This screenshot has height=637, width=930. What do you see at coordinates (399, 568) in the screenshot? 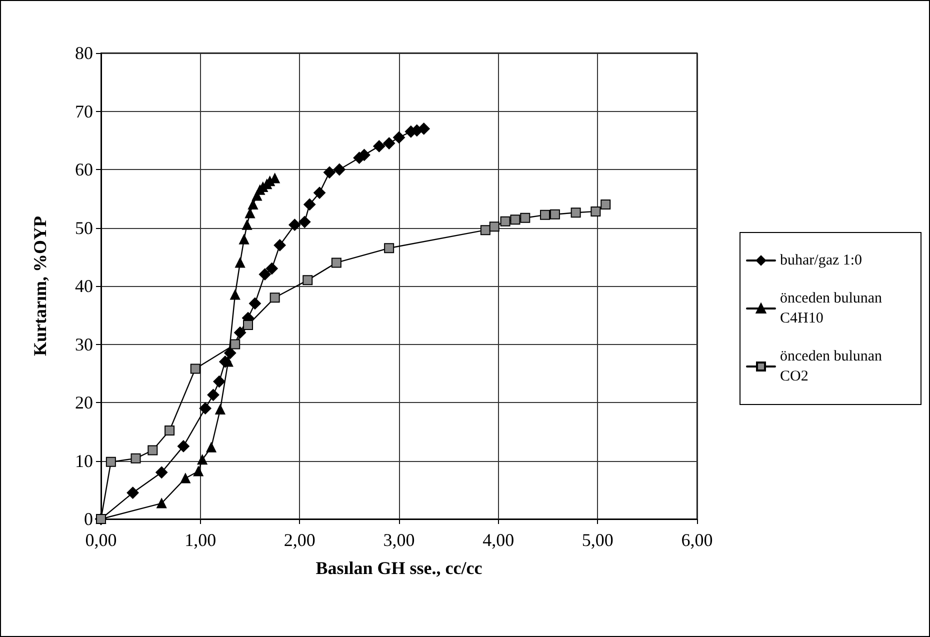
I see `x-axis-title: Basılan GH sse., cc/cc` at bounding box center [399, 568].